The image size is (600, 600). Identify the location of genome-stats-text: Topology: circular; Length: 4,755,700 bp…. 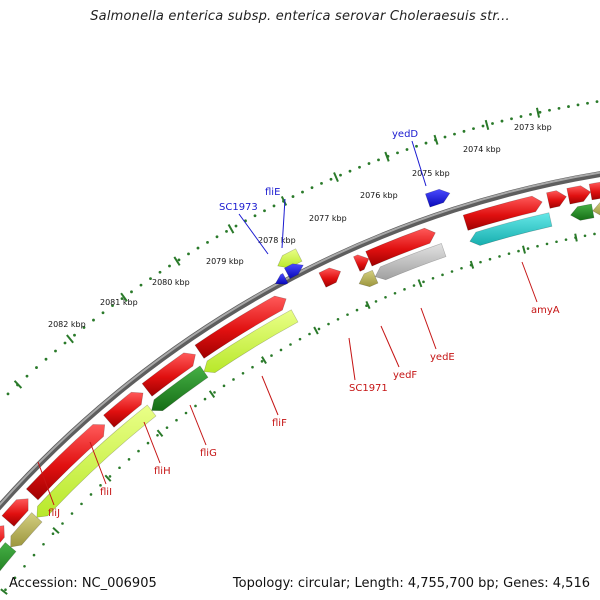
(411, 583).